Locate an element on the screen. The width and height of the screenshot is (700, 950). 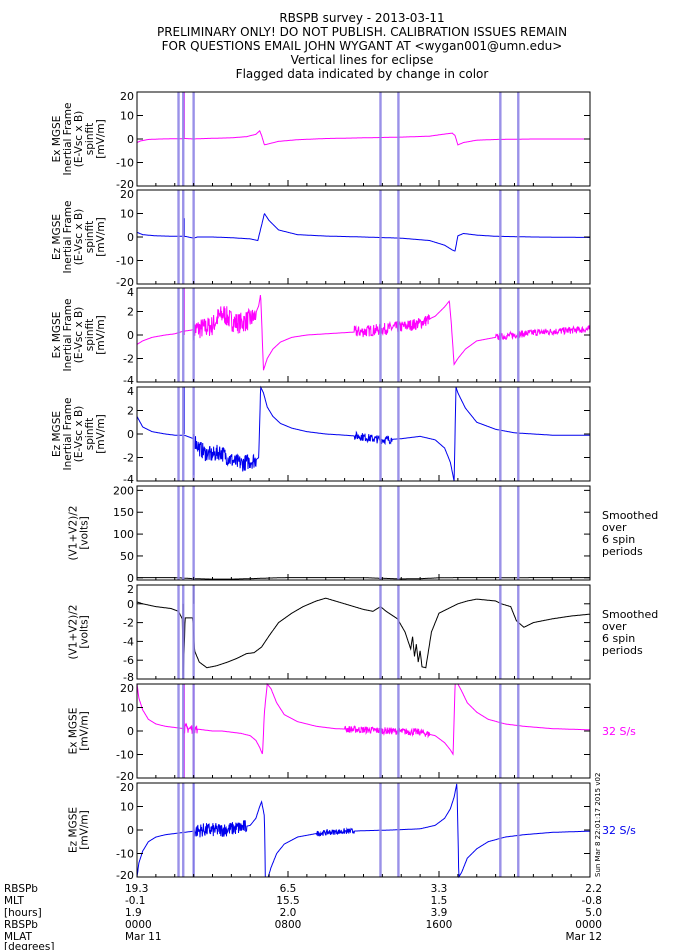
panel-1-ylabel-line-2: Inertial Frame is located at coordinates (68, 139).